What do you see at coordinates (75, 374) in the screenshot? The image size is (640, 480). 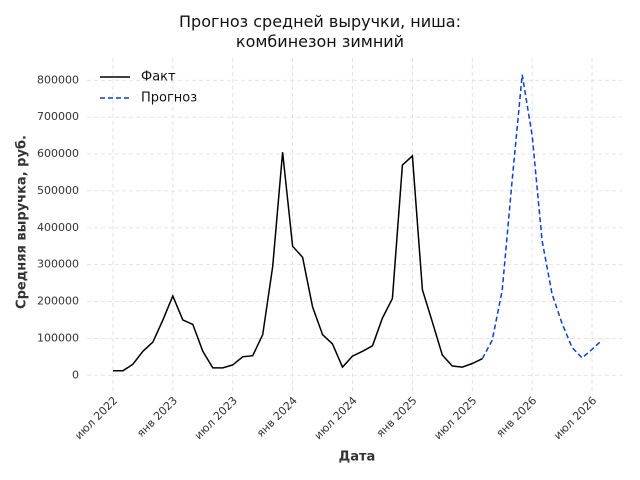 I see `y-tick-label: 0` at bounding box center [75, 374].